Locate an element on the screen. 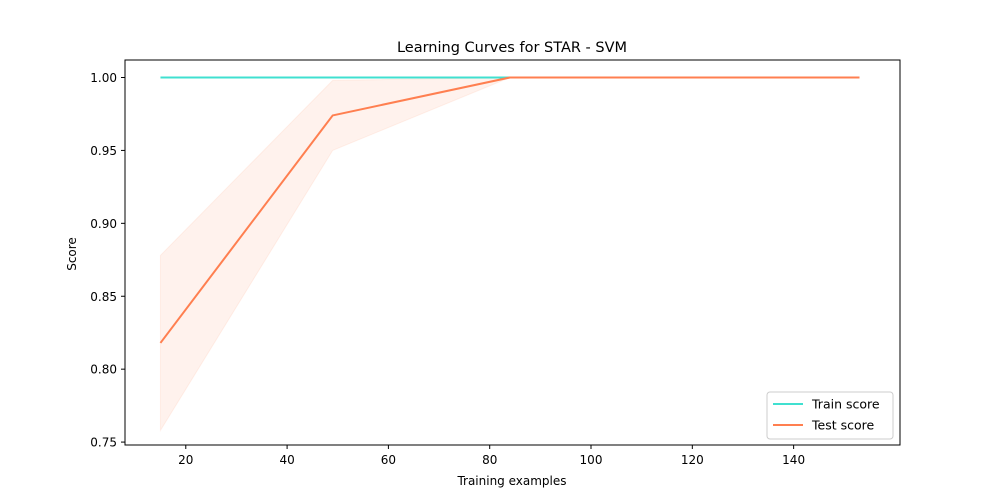  x-axis-ticks: 20 40 60 80 100 120 140 is located at coordinates (491, 456).